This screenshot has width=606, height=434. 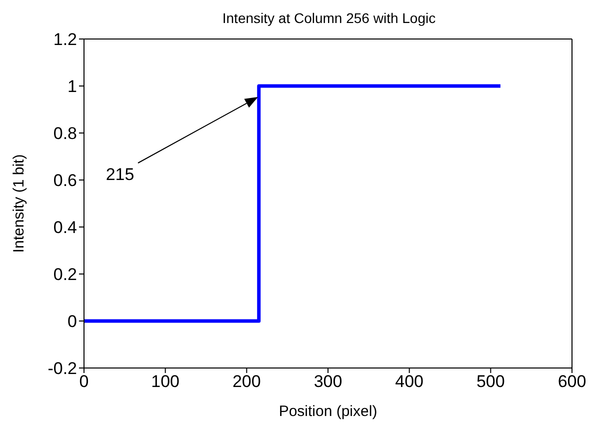 I want to click on x-tick-label: 600, so click(x=572, y=382).